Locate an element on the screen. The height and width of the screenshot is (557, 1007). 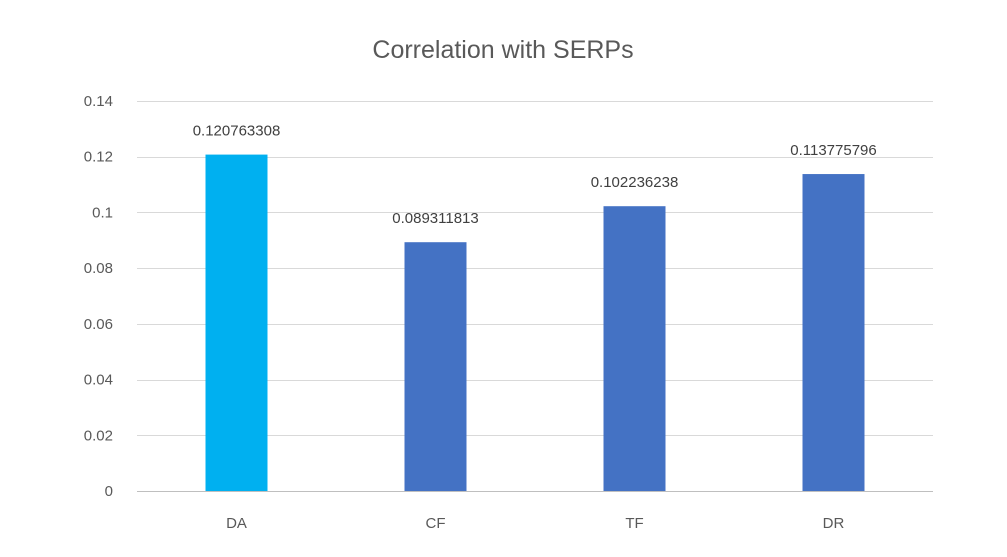
category-label-da: DA is located at coordinates (236, 523).